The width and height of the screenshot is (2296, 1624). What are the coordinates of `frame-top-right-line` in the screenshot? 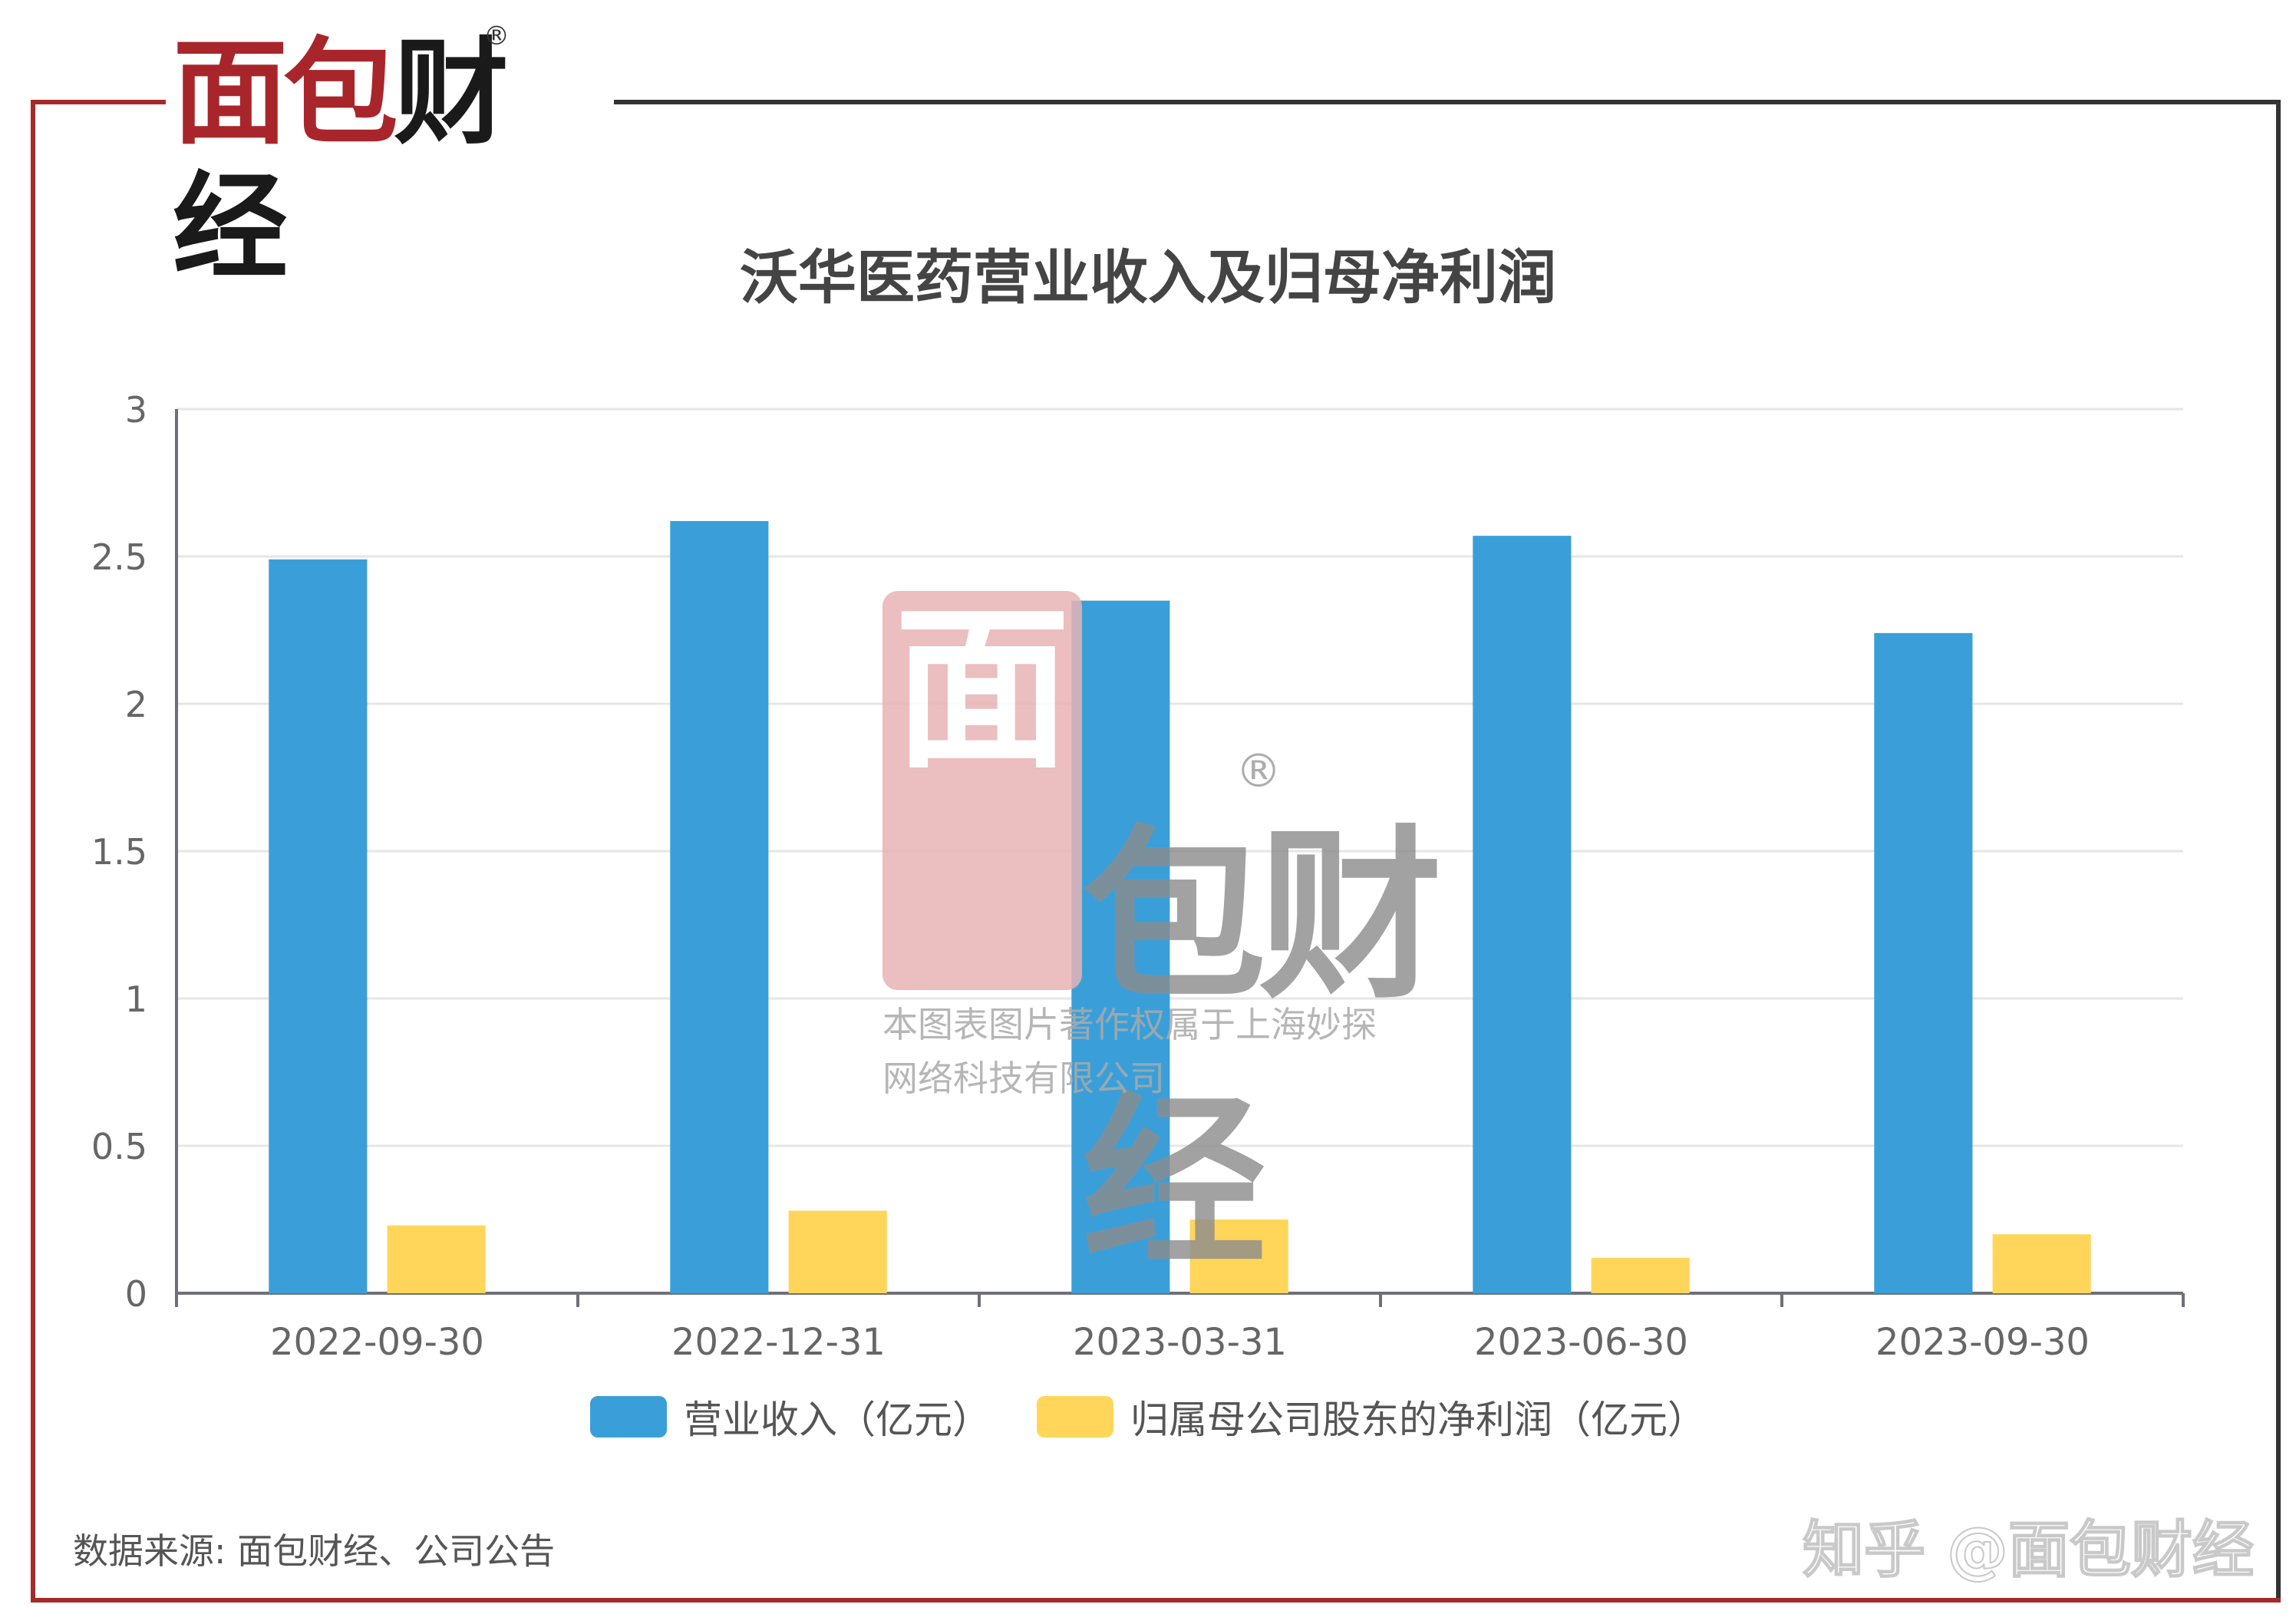 It's located at (1447, 102).